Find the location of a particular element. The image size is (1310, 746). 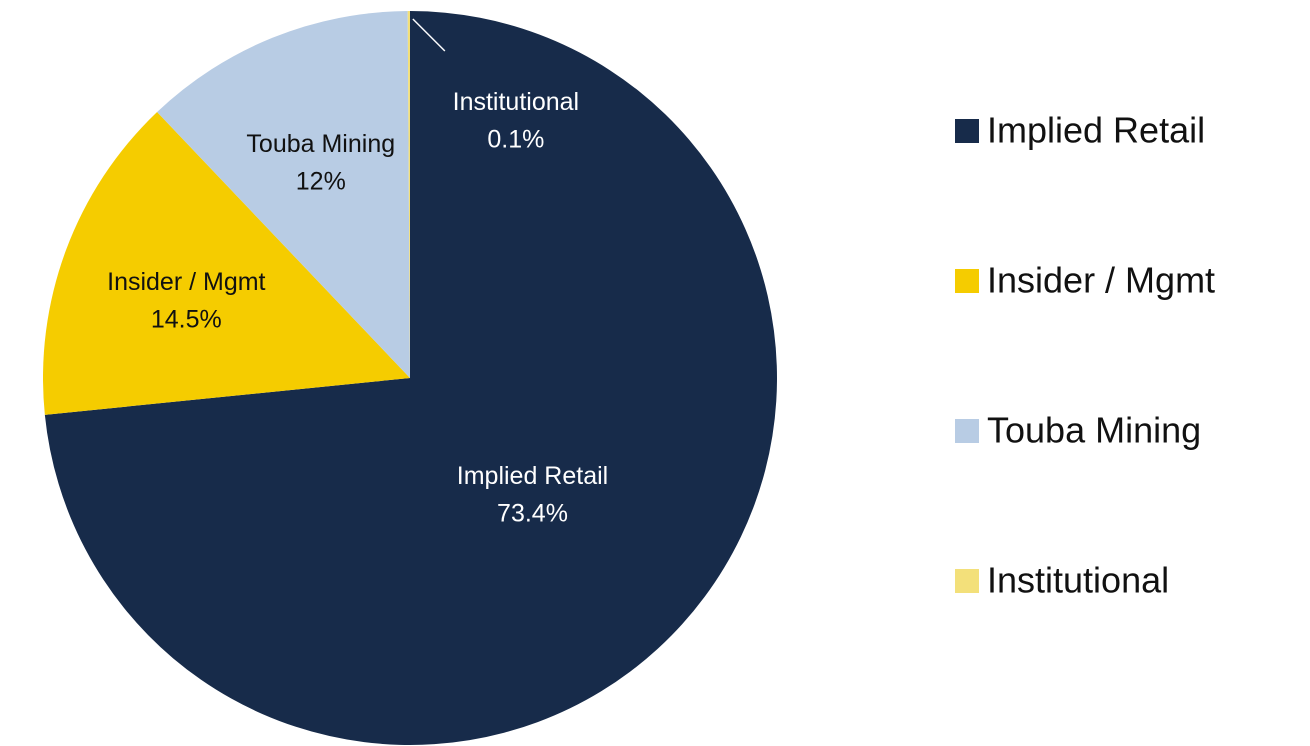

data-label-value: 12% is located at coordinates (321, 181).